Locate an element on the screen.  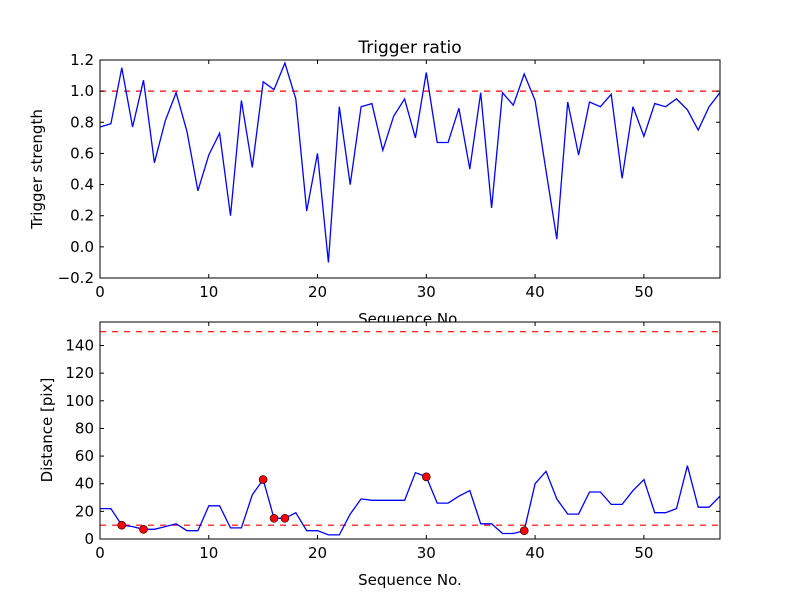
top-y-tick-label: 0.8 is located at coordinates (82, 122).